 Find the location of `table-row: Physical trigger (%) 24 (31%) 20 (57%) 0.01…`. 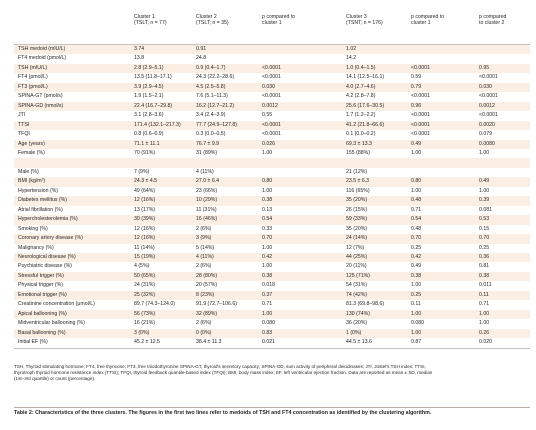

table-row: Physical trigger (%) 24 (31%) 20 (57%) 0.01… is located at coordinates (272, 285).